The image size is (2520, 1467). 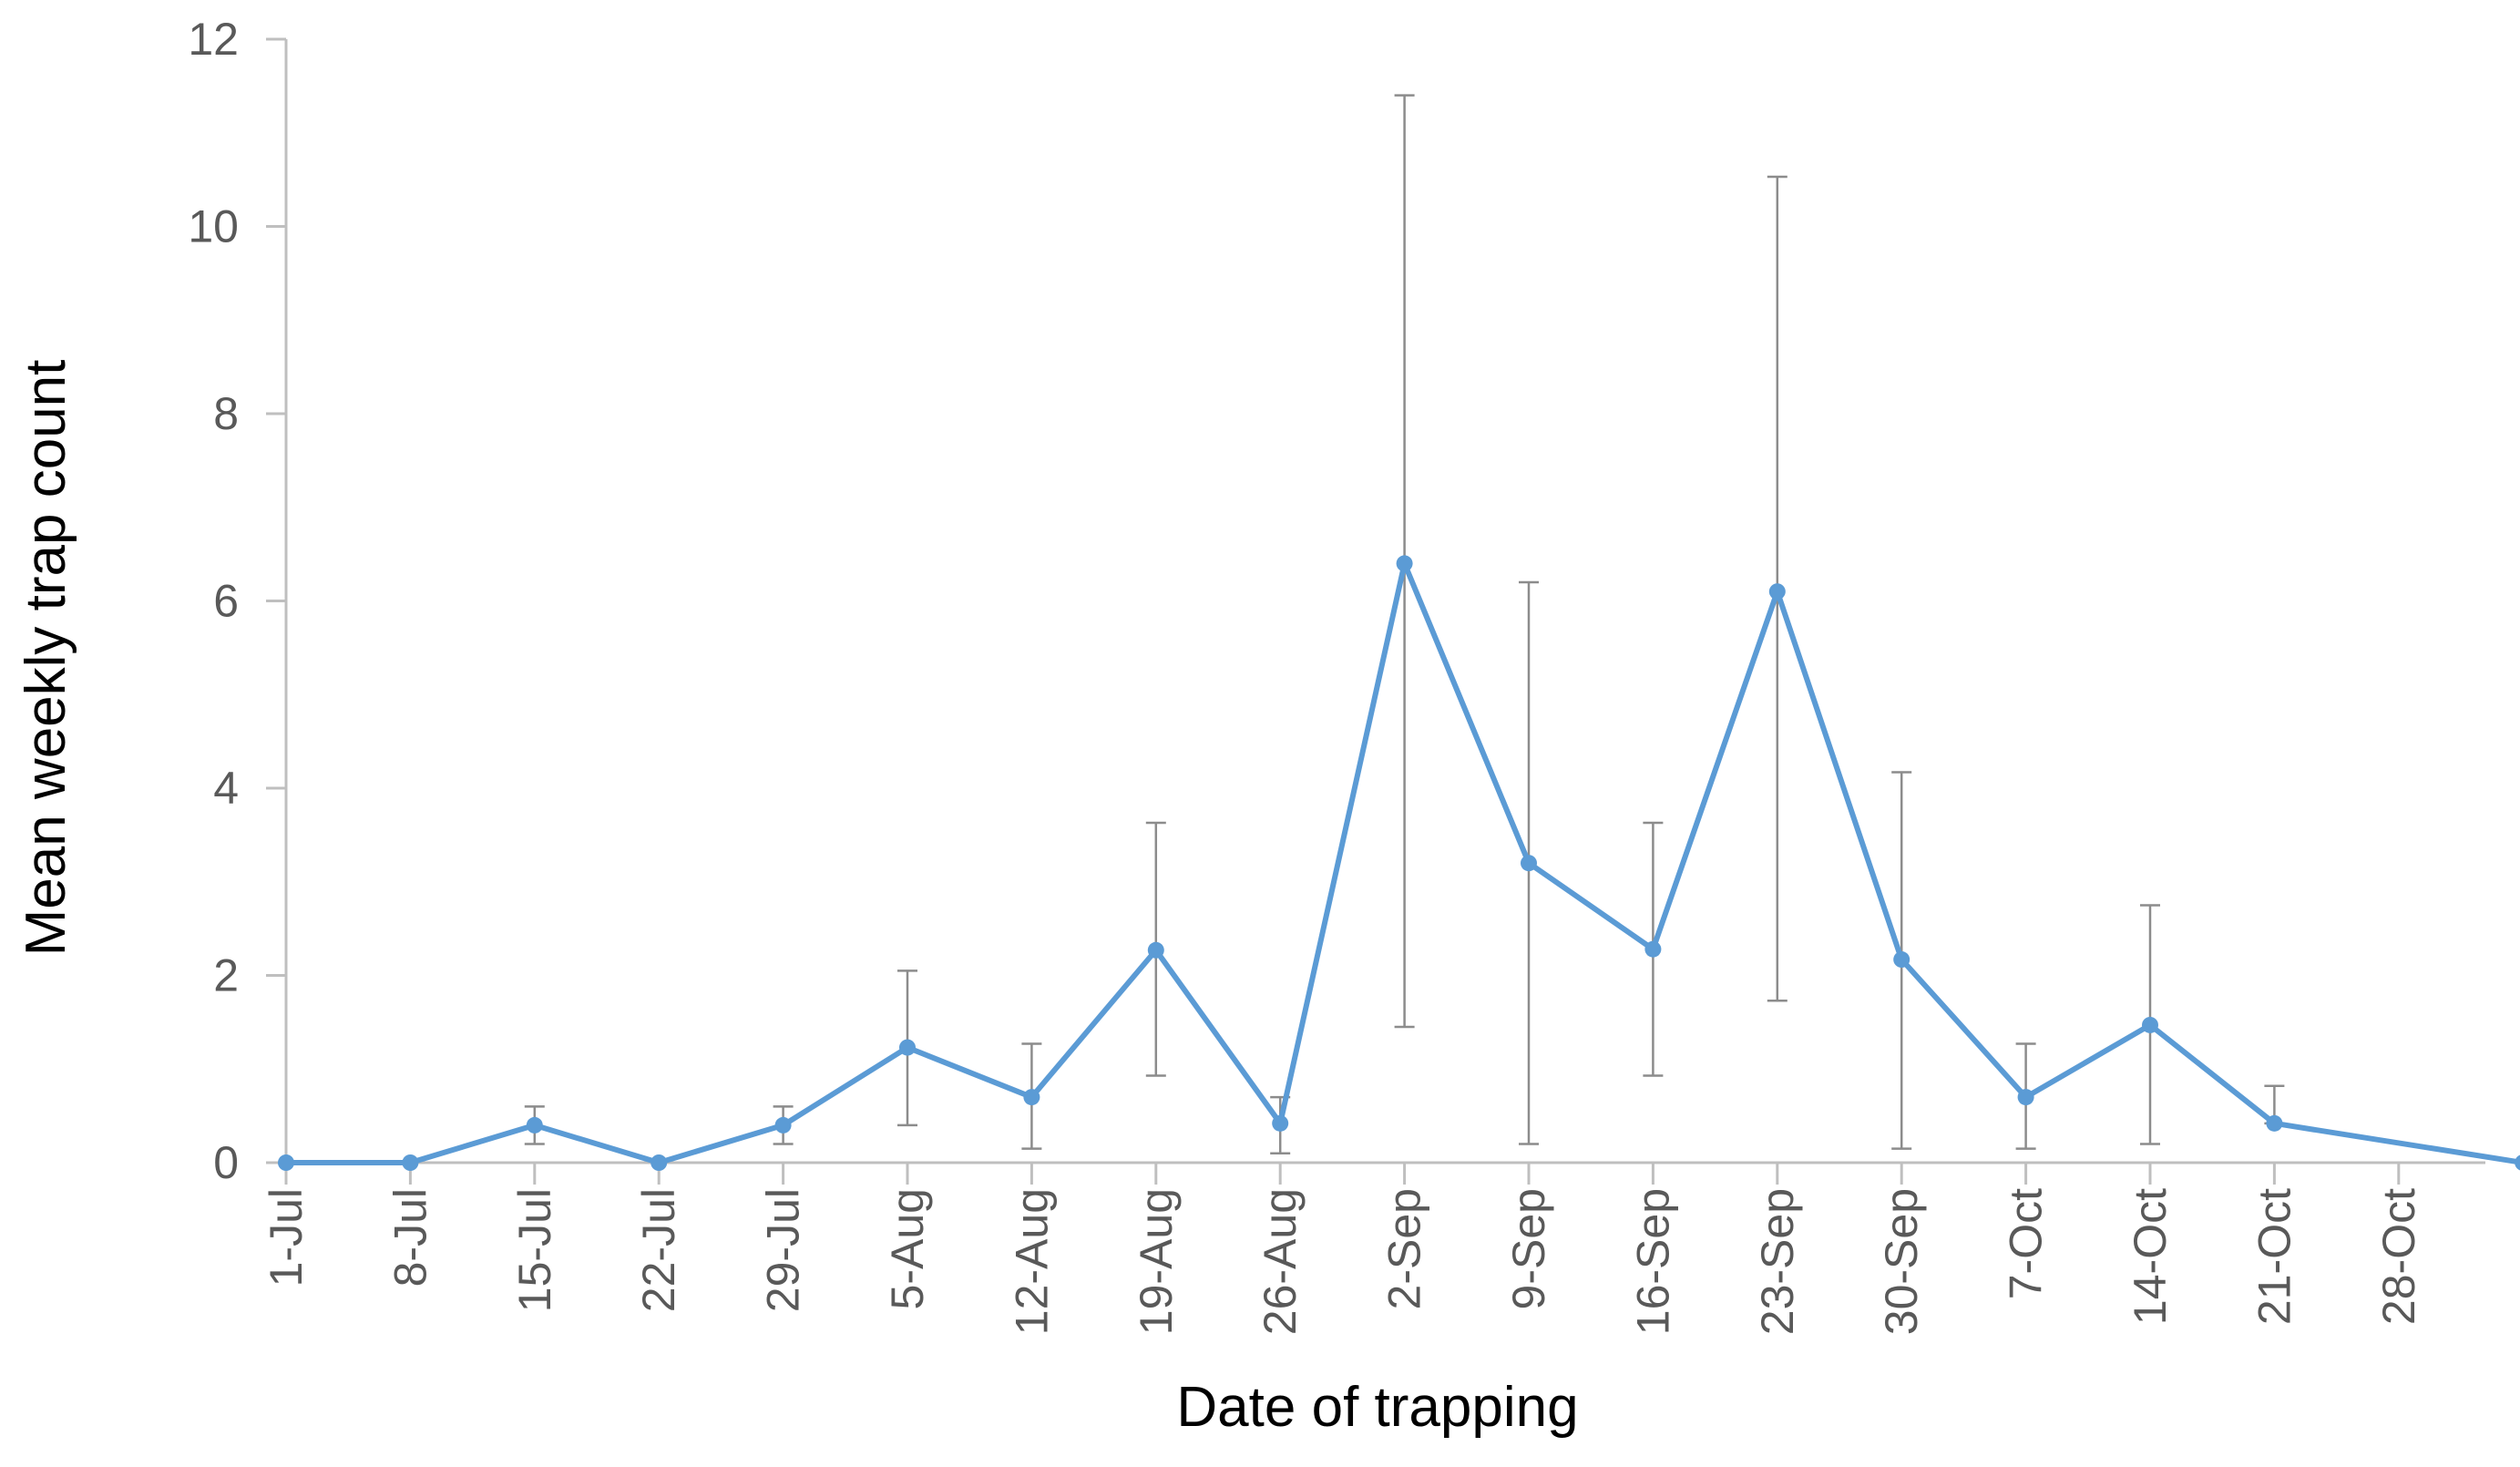 What do you see at coordinates (226, 601) in the screenshot?
I see `y-tick-label: 6` at bounding box center [226, 601].